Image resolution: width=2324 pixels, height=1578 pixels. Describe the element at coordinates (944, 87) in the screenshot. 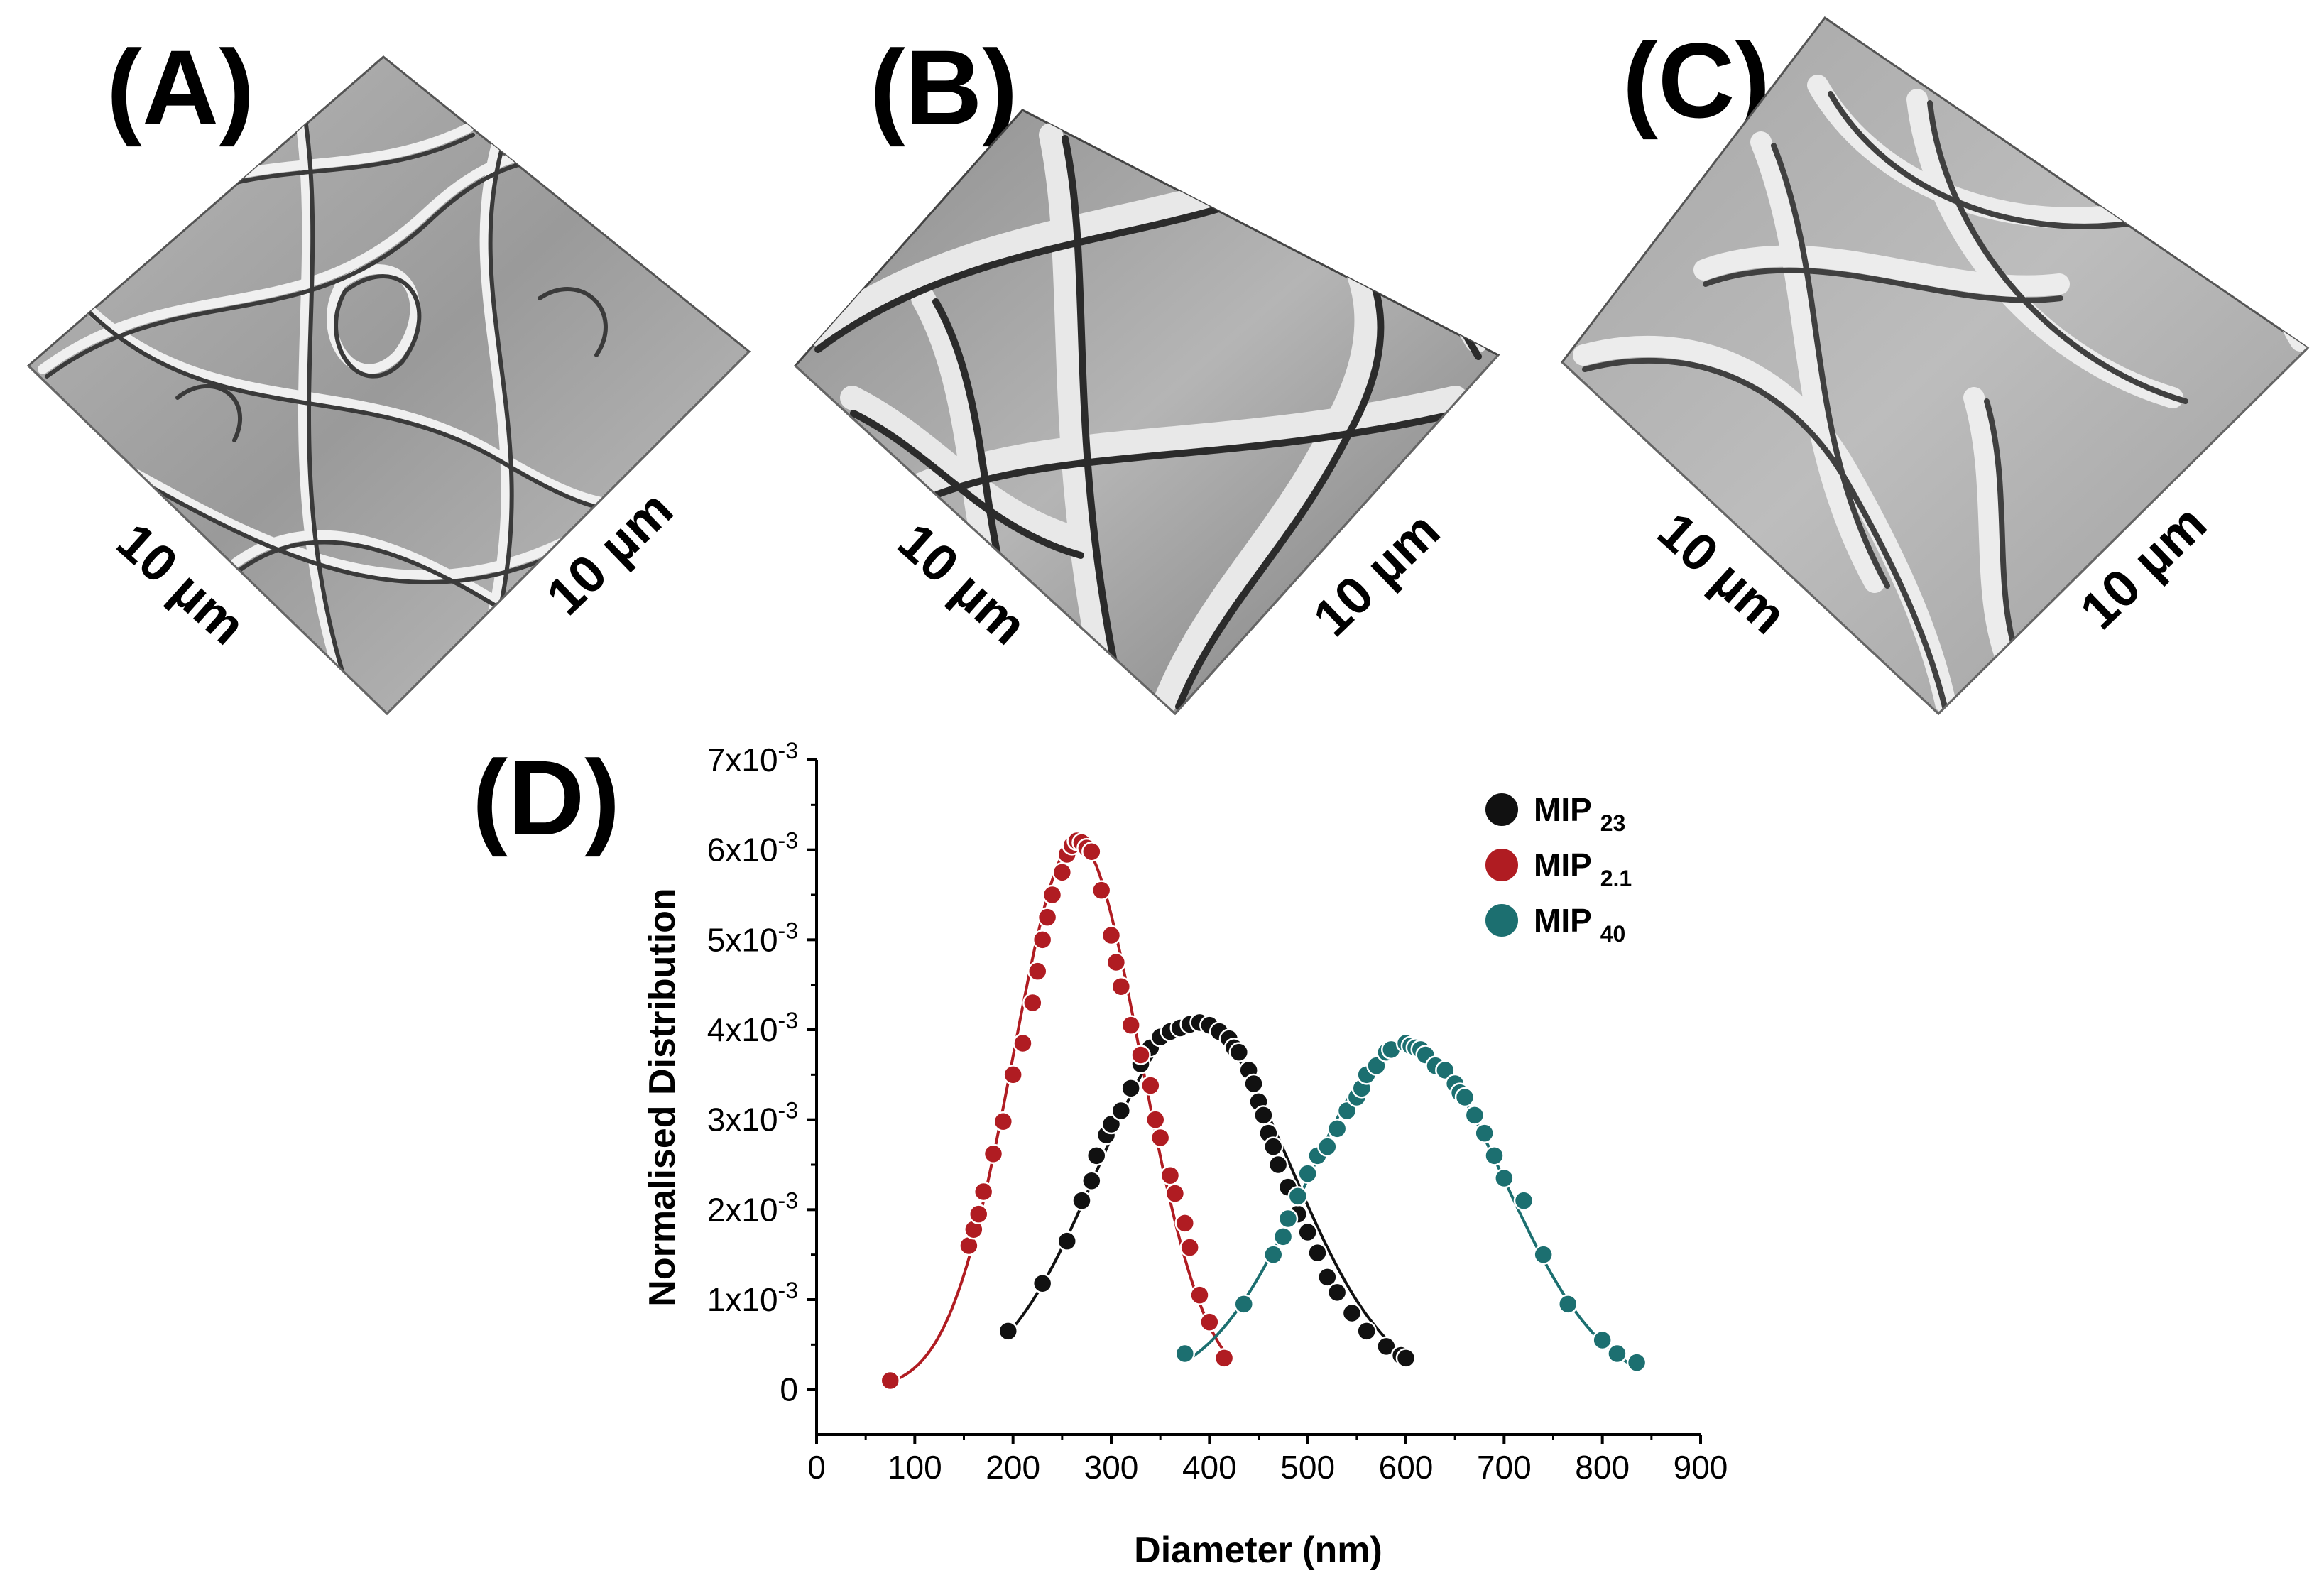

I see `panel-b-label: (B)` at that location.